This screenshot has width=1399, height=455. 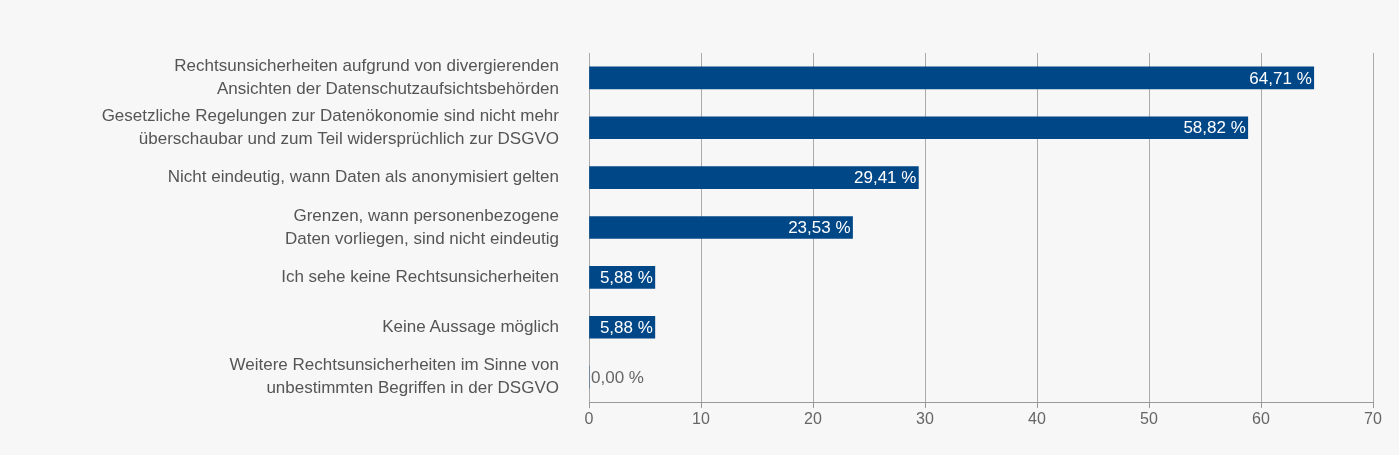 What do you see at coordinates (394, 376) in the screenshot?
I see `y-tick-label: Weitere Rechtsunsicherheiten im Sinne von unbestimmten Begriffen in der DSGVO` at bounding box center [394, 376].